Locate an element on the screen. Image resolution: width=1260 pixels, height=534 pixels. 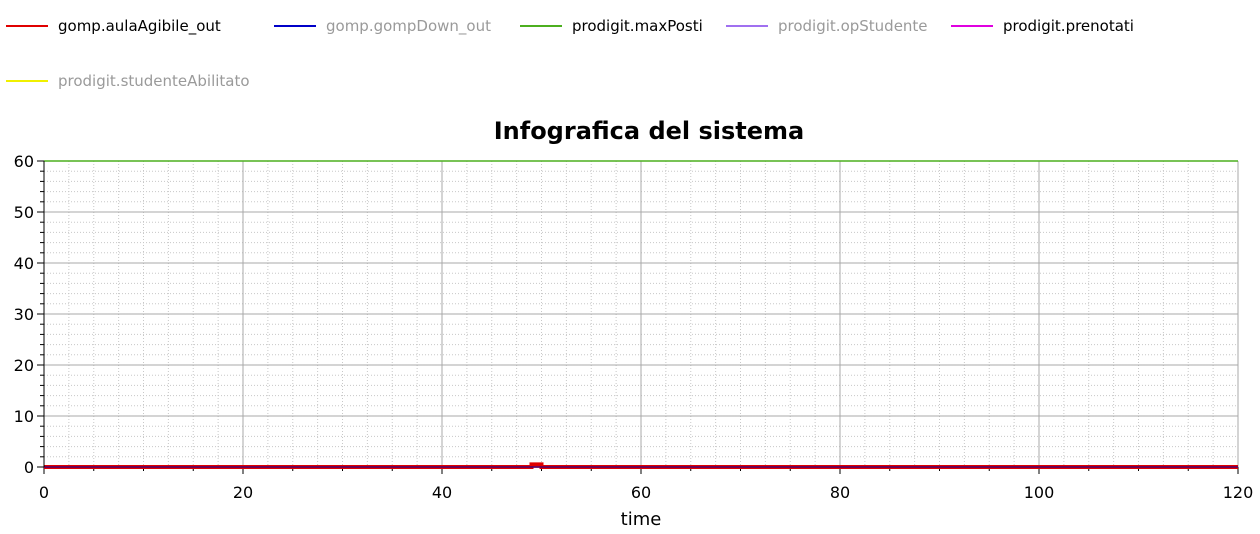
x-tick-label: 60 is located at coordinates (641, 492).